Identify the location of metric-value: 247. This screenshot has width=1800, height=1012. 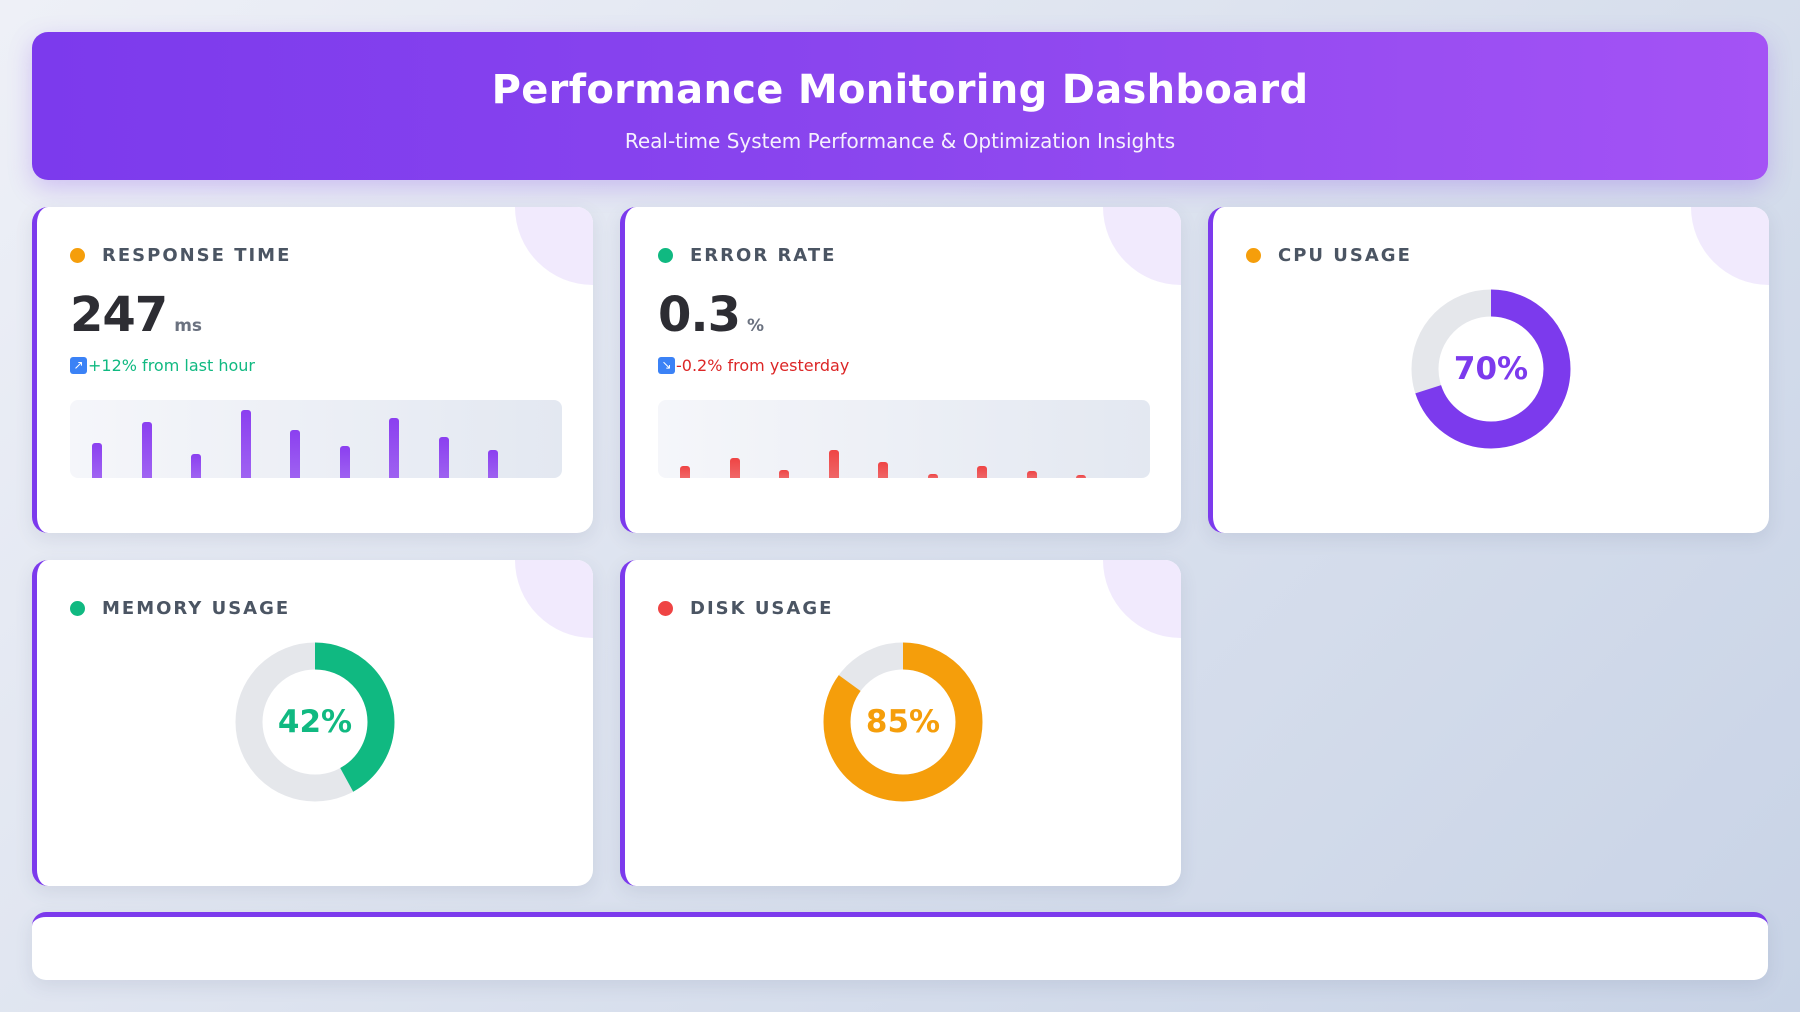
(119, 315).